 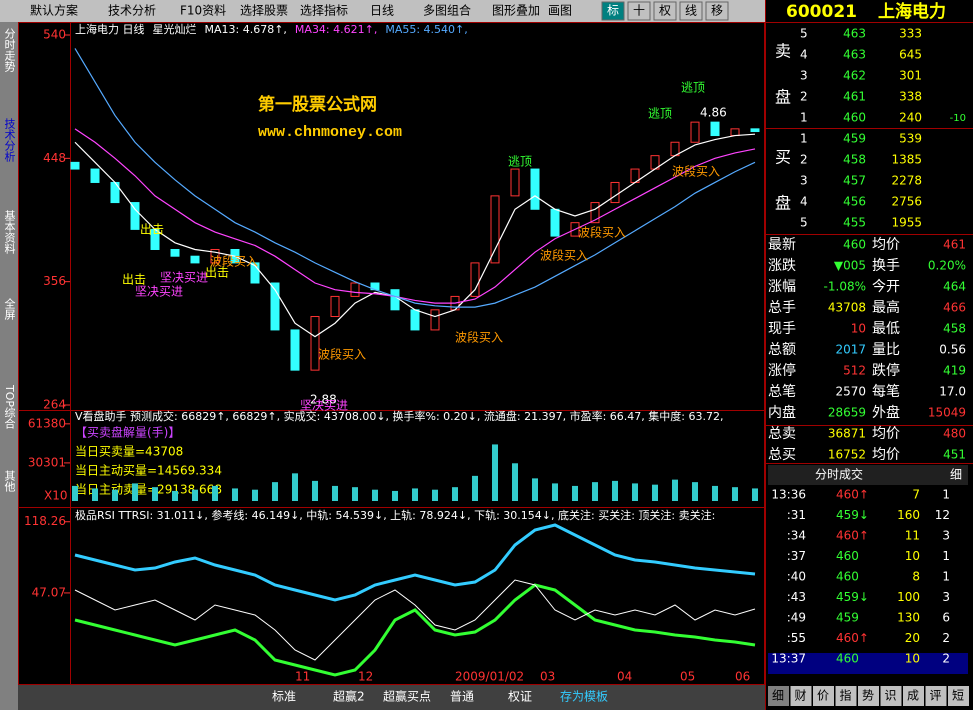 I want to click on side-tab: TOP综合, so click(x=9, y=406).